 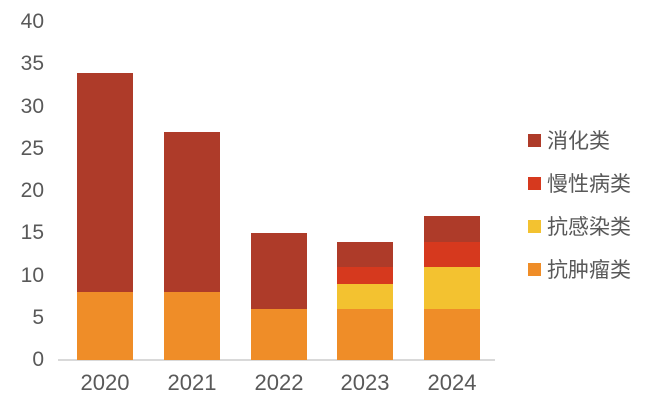 I want to click on legend-item-消化类: 消化类, so click(x=579, y=141).